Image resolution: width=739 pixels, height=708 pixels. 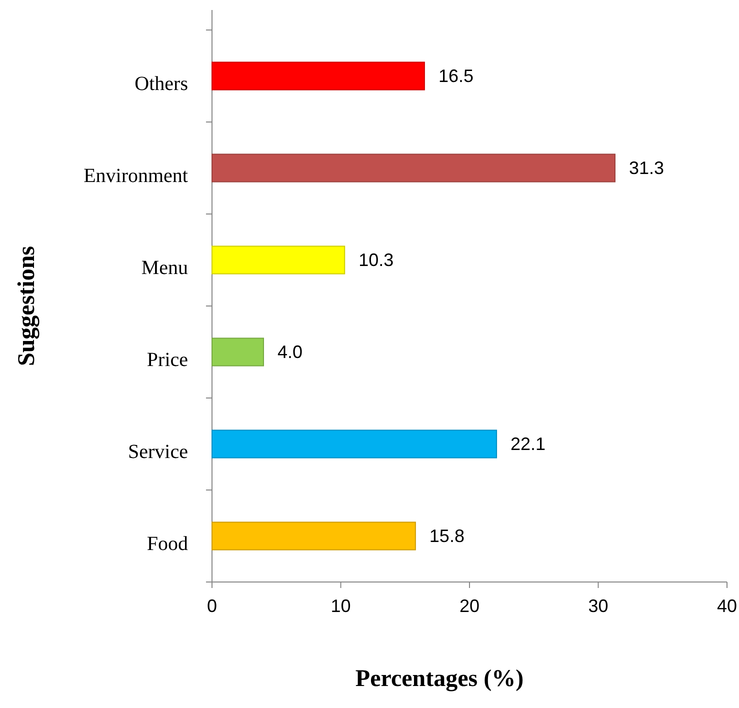 I want to click on y-tick-label: Menu, so click(x=164, y=268).